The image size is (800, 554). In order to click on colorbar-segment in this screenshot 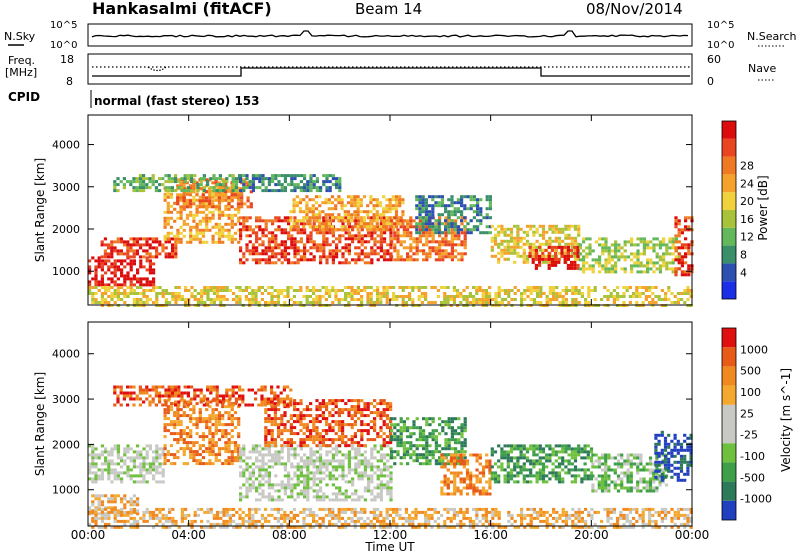, I will do `click(729, 219)`.